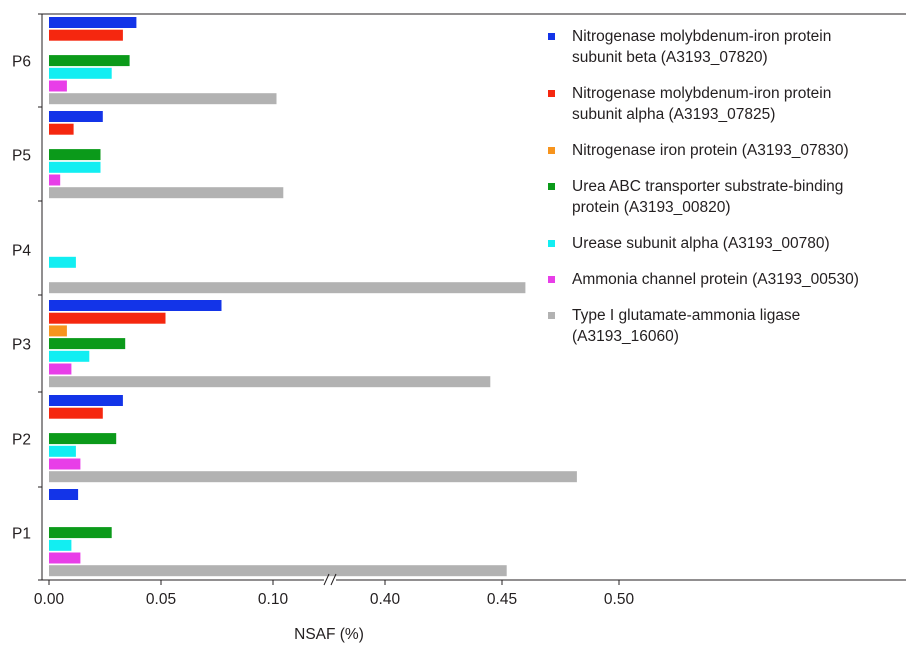  I want to click on y-tick-label-p4: P4, so click(21, 251).